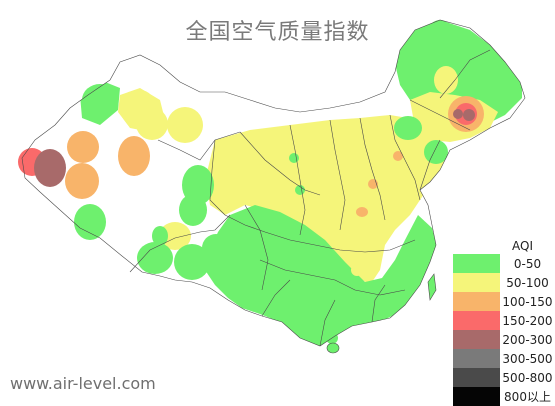  I want to click on legend-label: 50-100, so click(527, 282).